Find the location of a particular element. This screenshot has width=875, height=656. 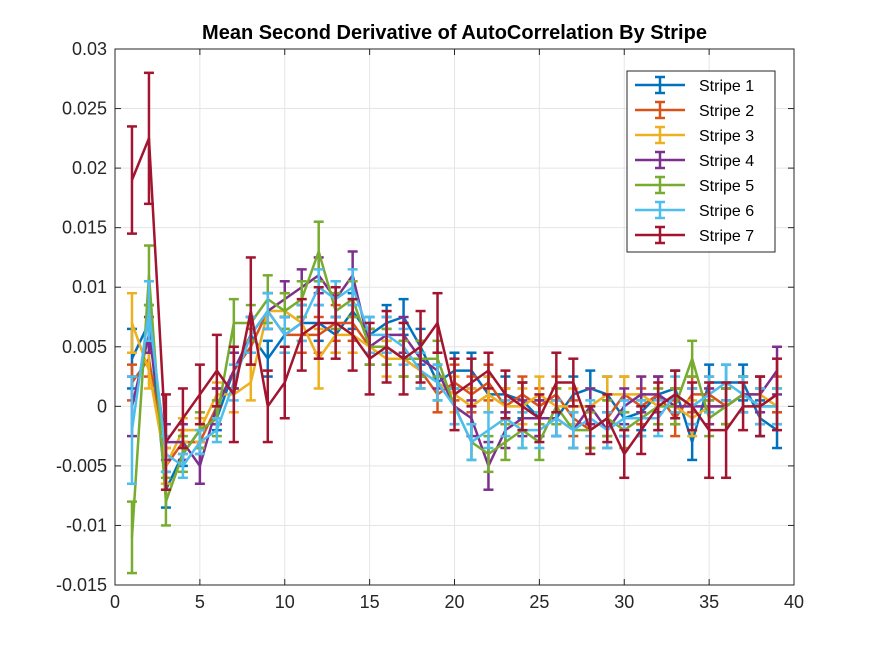

legend-item: Stripe 5 is located at coordinates (694, 185).